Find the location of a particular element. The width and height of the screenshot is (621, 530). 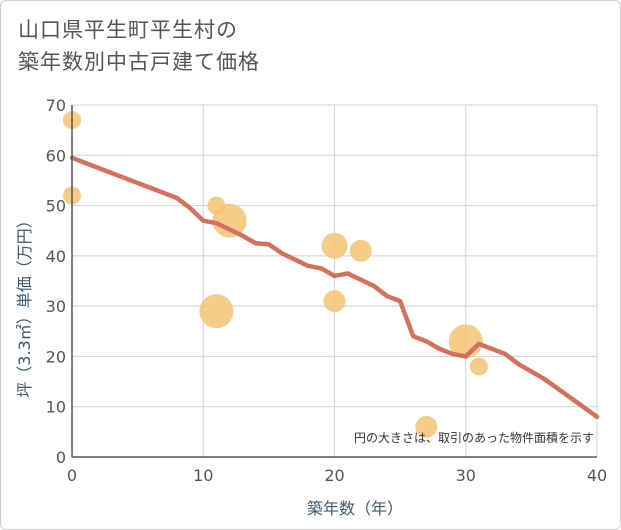

y-tick-label: 70 is located at coordinates (56, 105).